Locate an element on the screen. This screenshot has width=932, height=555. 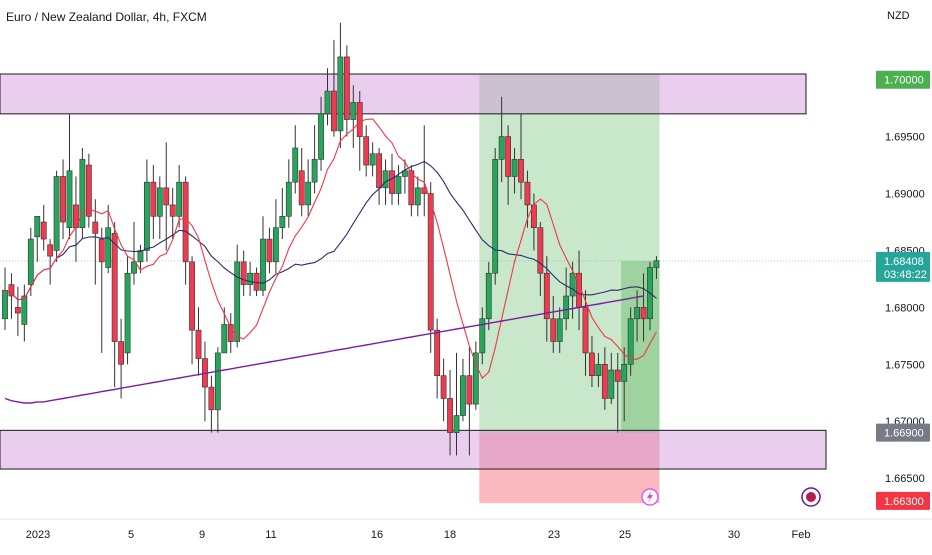
profit-zone is located at coordinates (569, 253).